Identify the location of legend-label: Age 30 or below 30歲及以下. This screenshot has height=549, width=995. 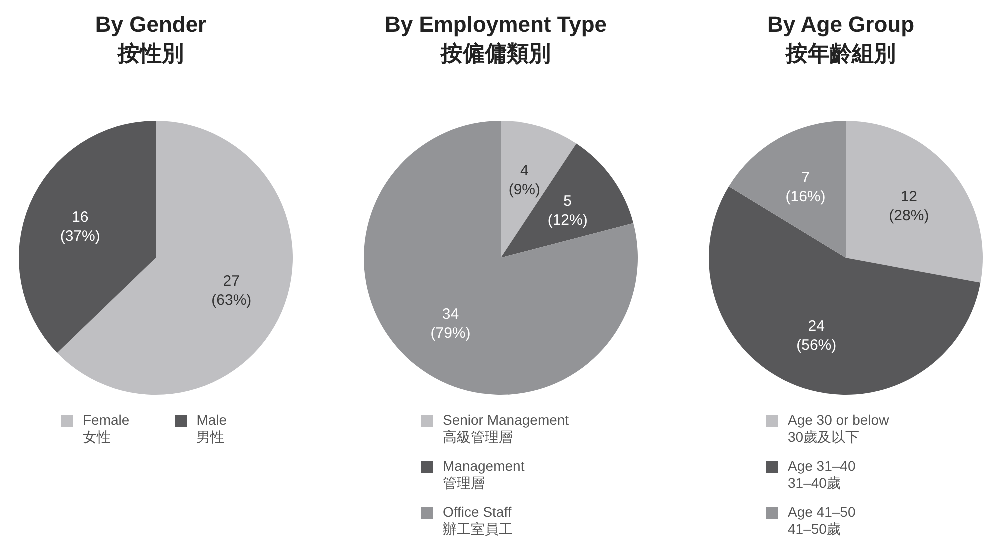
(839, 429).